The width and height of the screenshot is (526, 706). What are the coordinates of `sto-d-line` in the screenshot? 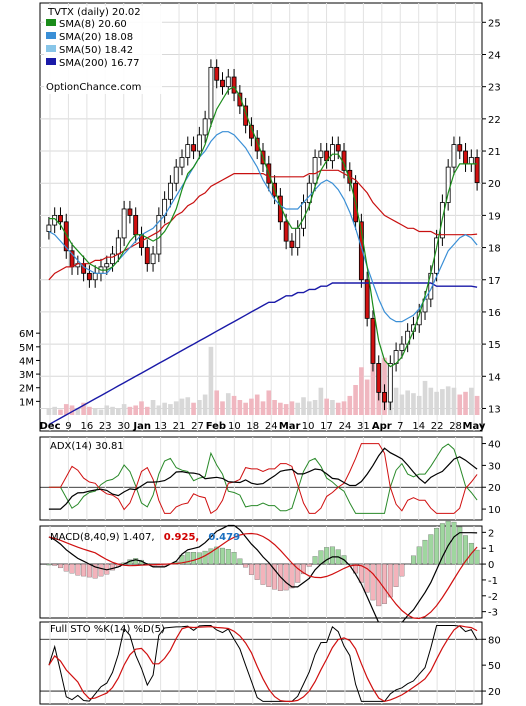 It's located at (263, 663).